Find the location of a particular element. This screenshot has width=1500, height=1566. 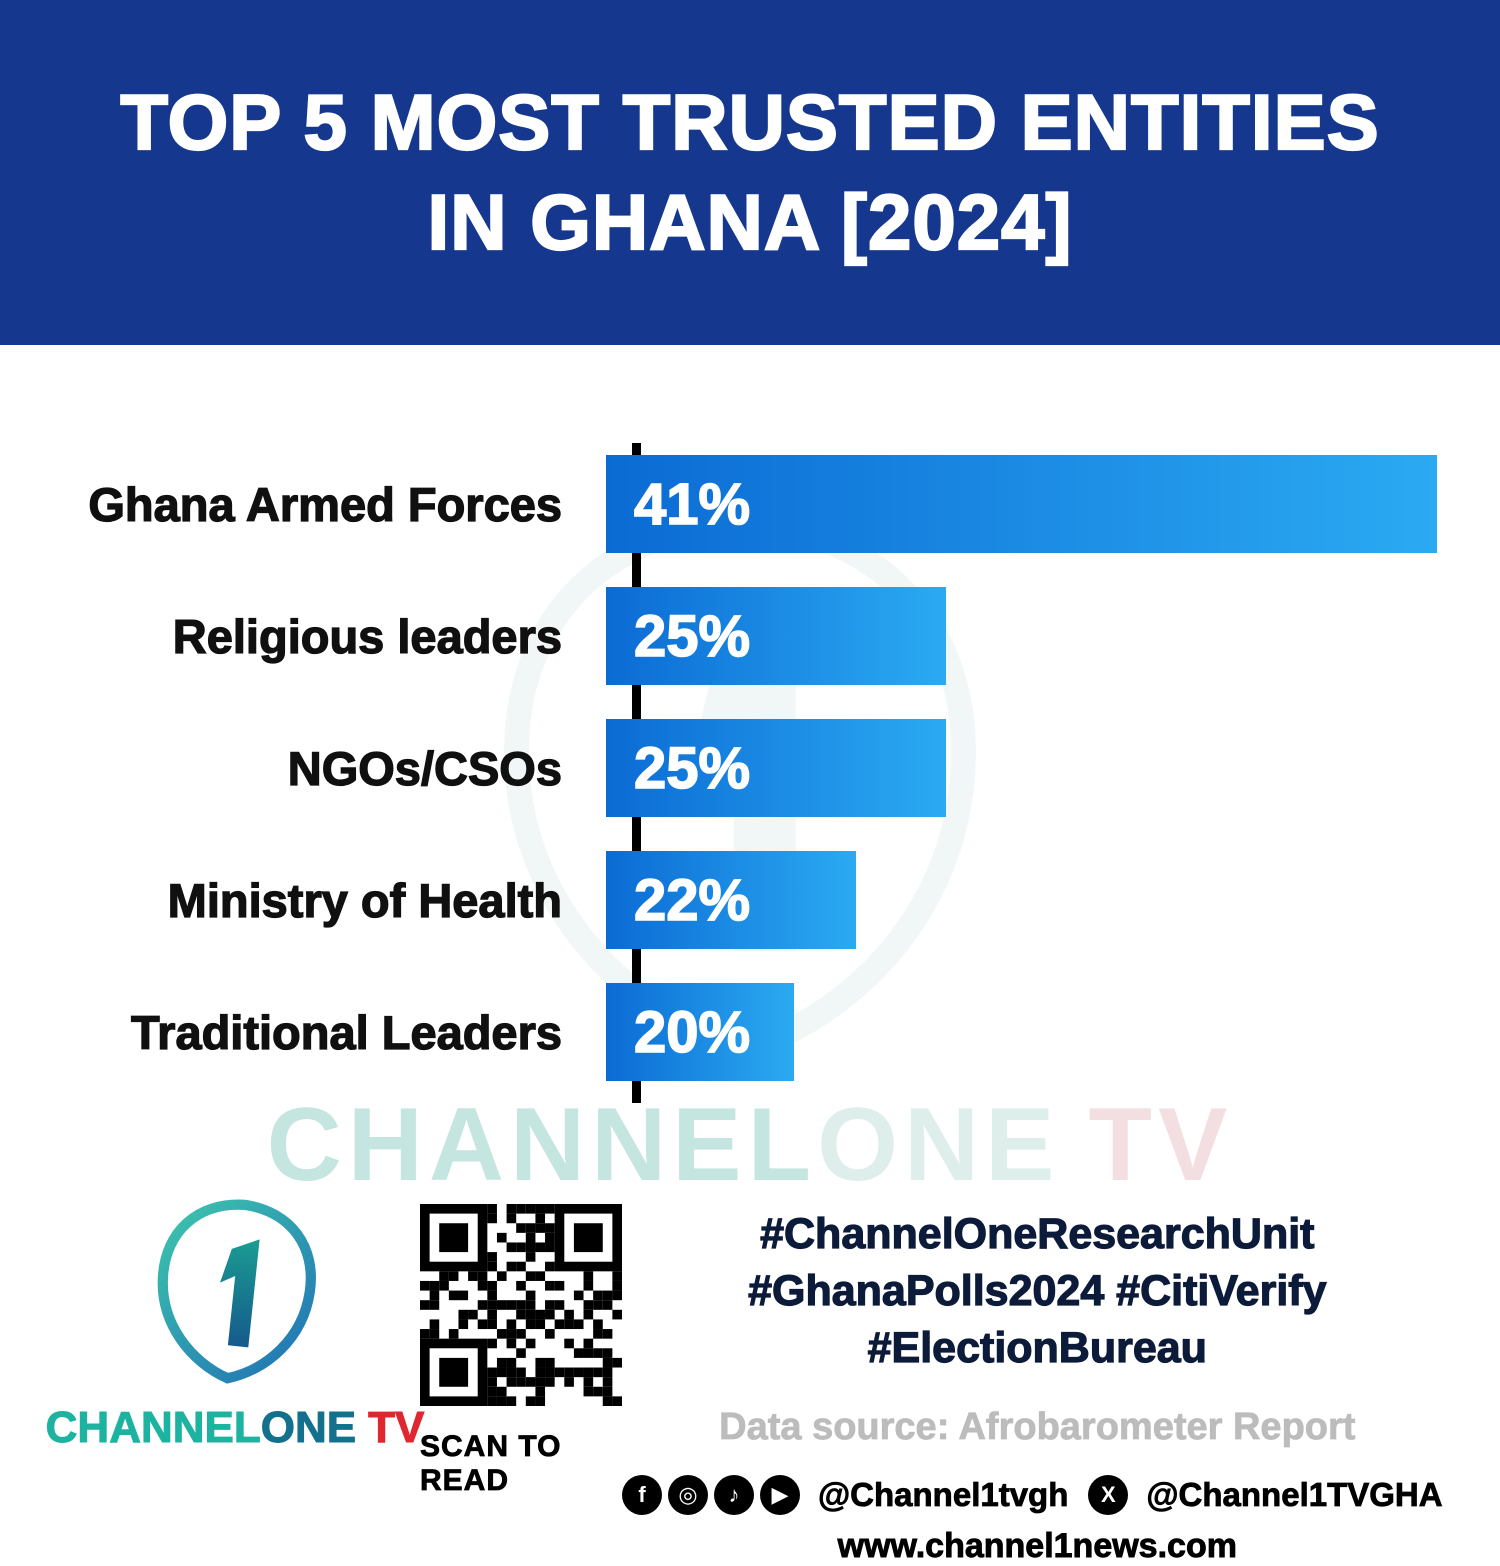

bar-ministry-of-health: 22% is located at coordinates (731, 900).